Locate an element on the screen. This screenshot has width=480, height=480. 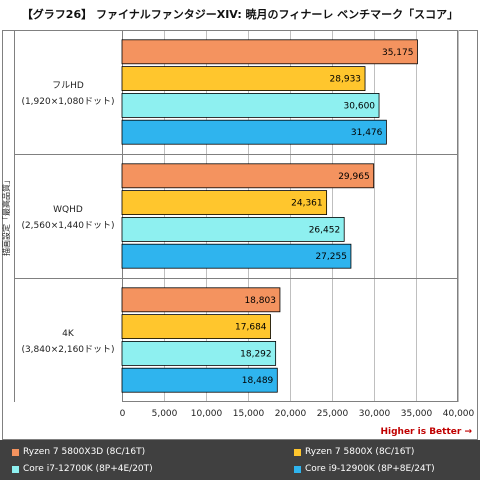
bar-value-label: 18,292 is located at coordinates (256, 354).